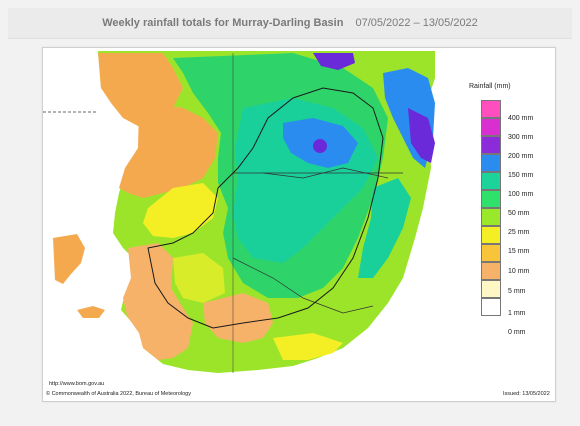  What do you see at coordinates (421, 135) in the screenshot?
I see `coastal-extreme-rain` at bounding box center [421, 135].